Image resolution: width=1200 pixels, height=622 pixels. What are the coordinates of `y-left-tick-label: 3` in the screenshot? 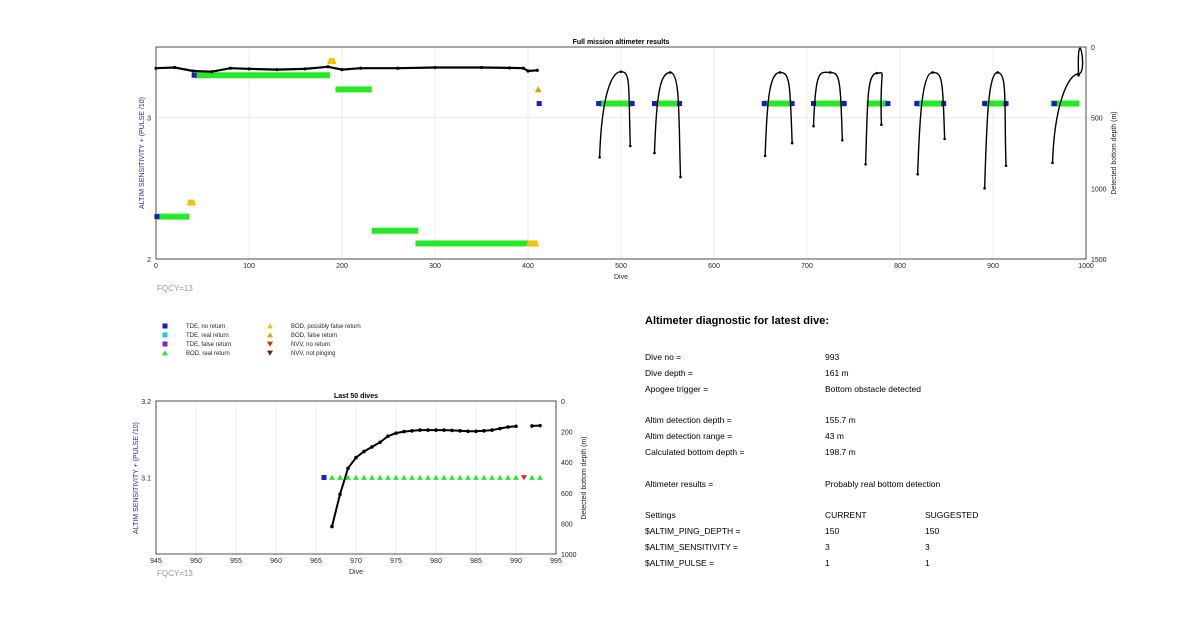 It's located at (149, 119).